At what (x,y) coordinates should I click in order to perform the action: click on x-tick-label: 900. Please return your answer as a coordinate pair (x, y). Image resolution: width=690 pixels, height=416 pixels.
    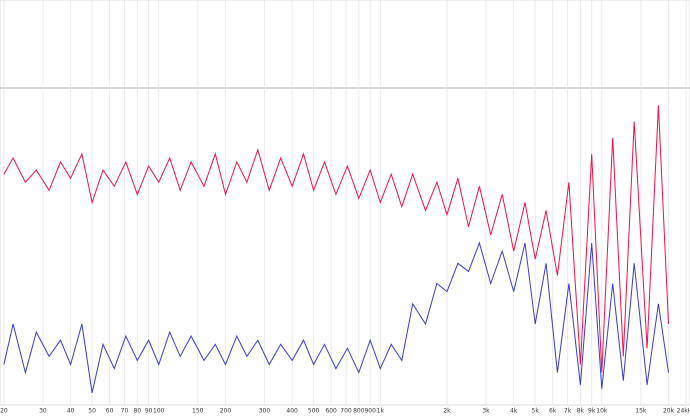
    Looking at the image, I should click on (370, 411).